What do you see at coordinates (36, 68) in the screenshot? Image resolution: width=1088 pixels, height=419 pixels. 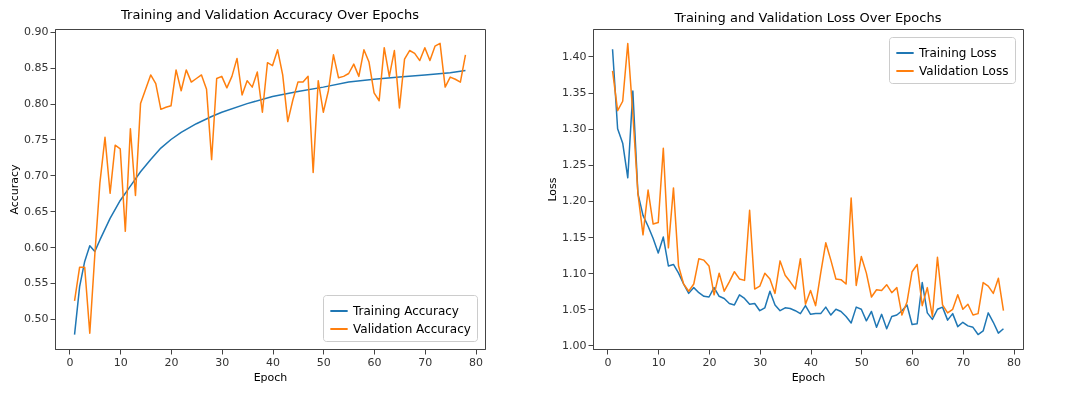 I see `y-tick-label: 0.85` at bounding box center [36, 68].